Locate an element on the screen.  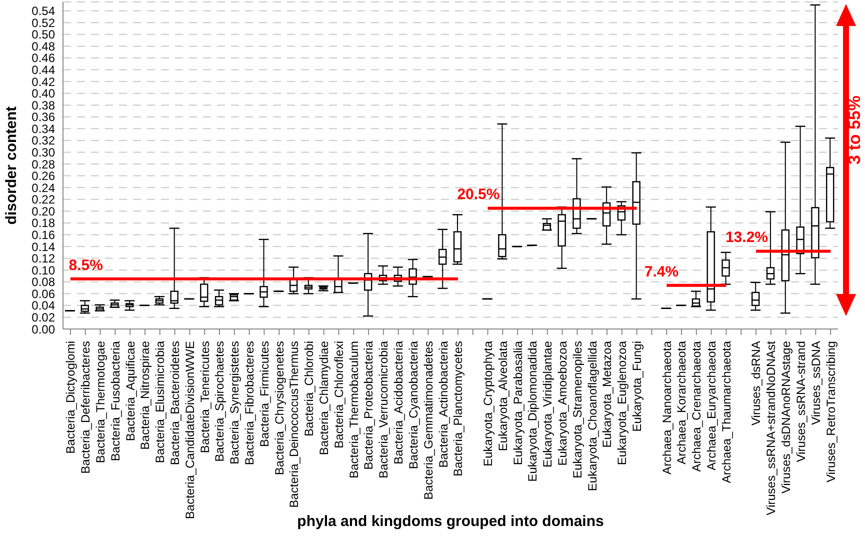
series-label: 8.5% is located at coordinates (85, 265).